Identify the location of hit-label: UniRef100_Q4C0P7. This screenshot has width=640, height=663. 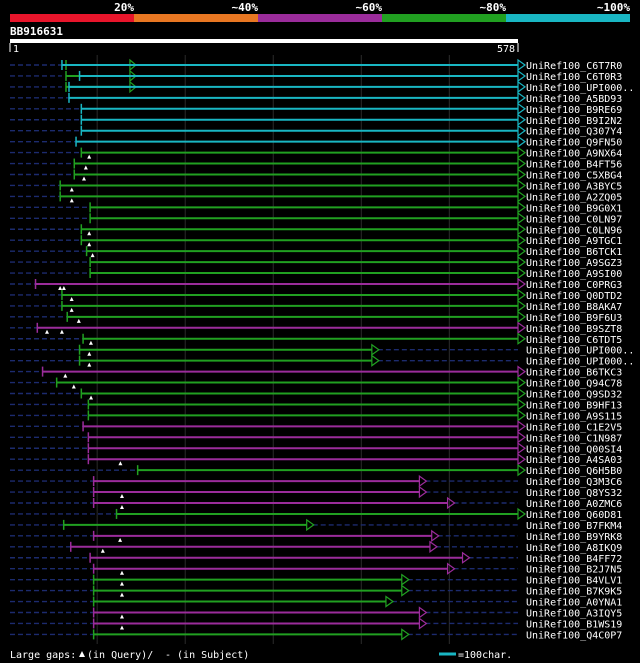
(574, 635).